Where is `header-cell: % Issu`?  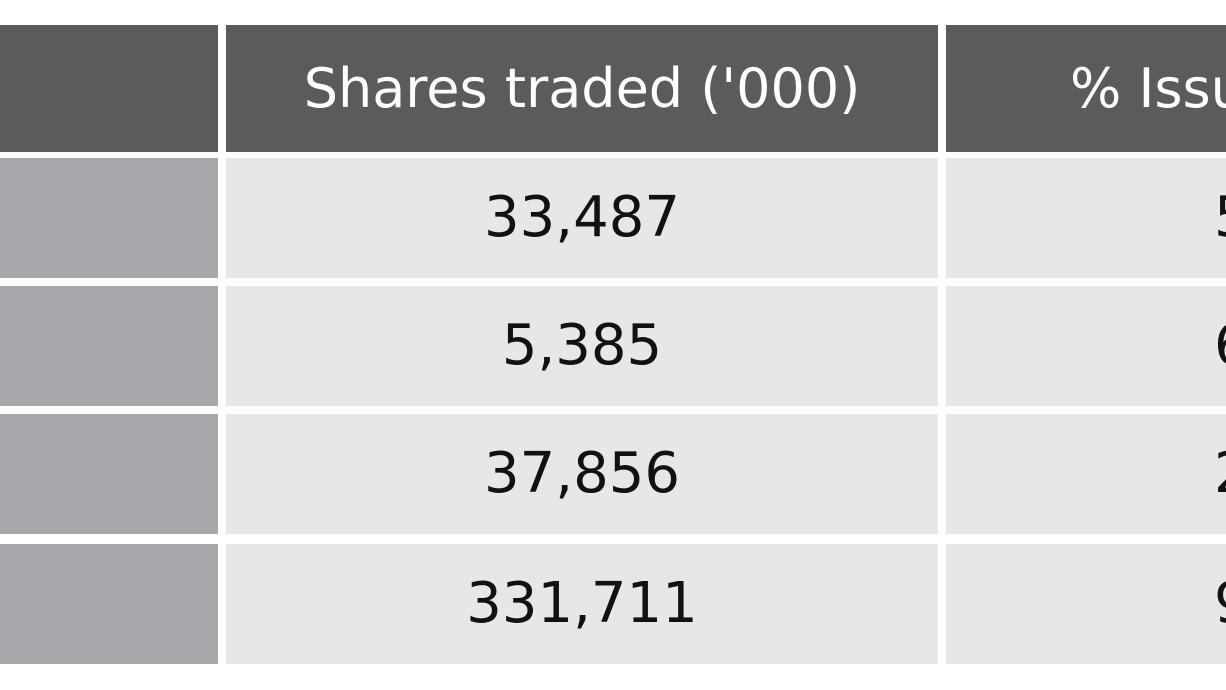
header-cell: % Issu is located at coordinates (1086, 88).